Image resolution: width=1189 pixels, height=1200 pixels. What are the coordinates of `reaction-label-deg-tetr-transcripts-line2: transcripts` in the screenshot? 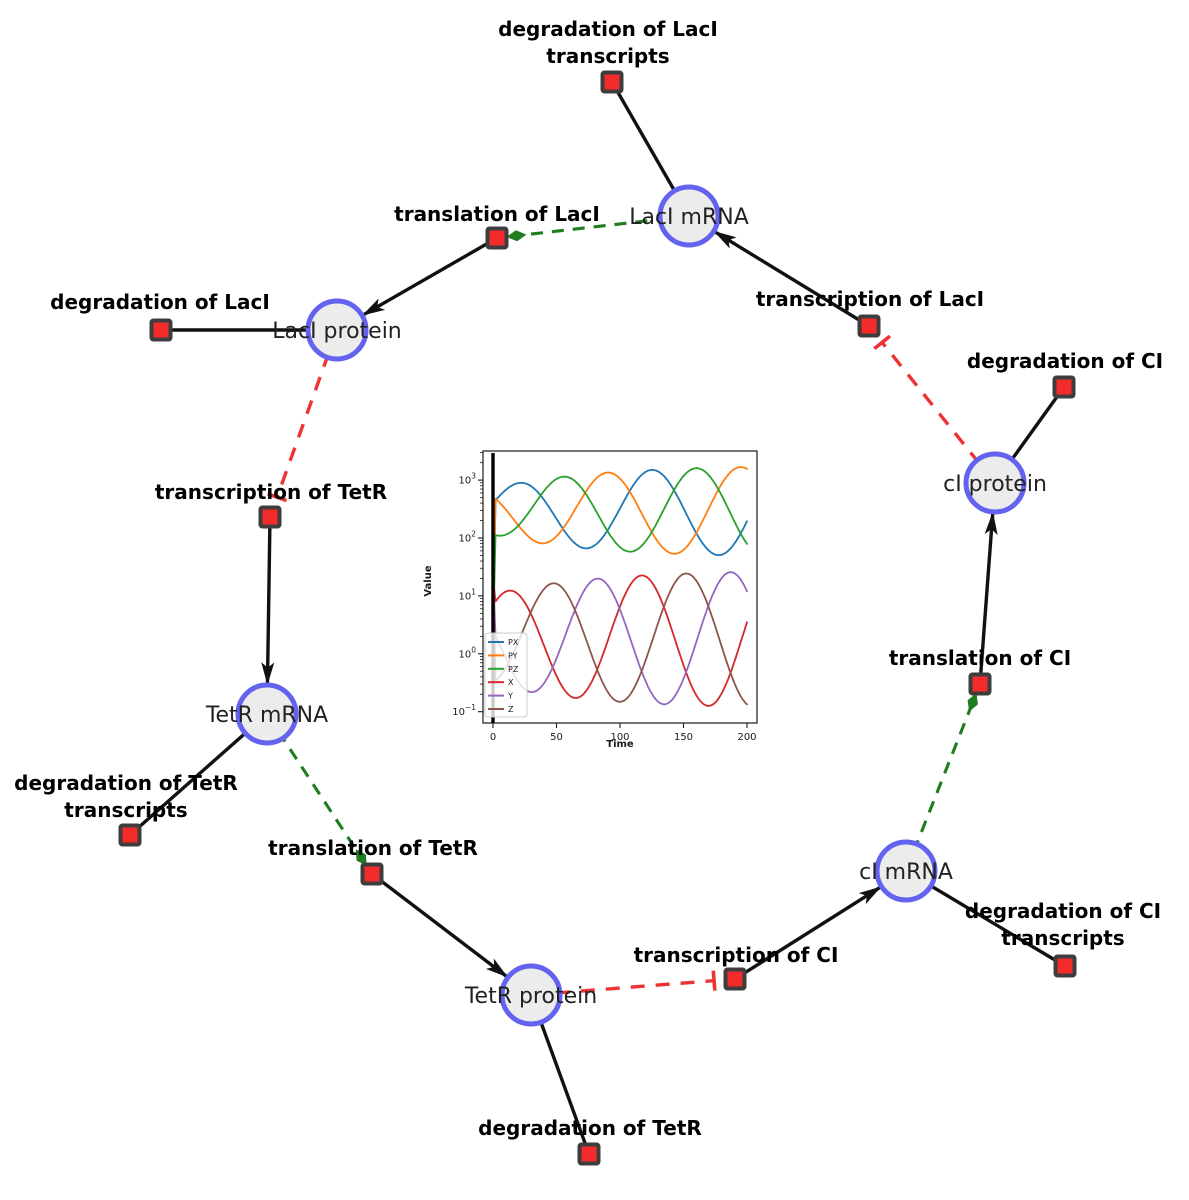 It's located at (125, 810).